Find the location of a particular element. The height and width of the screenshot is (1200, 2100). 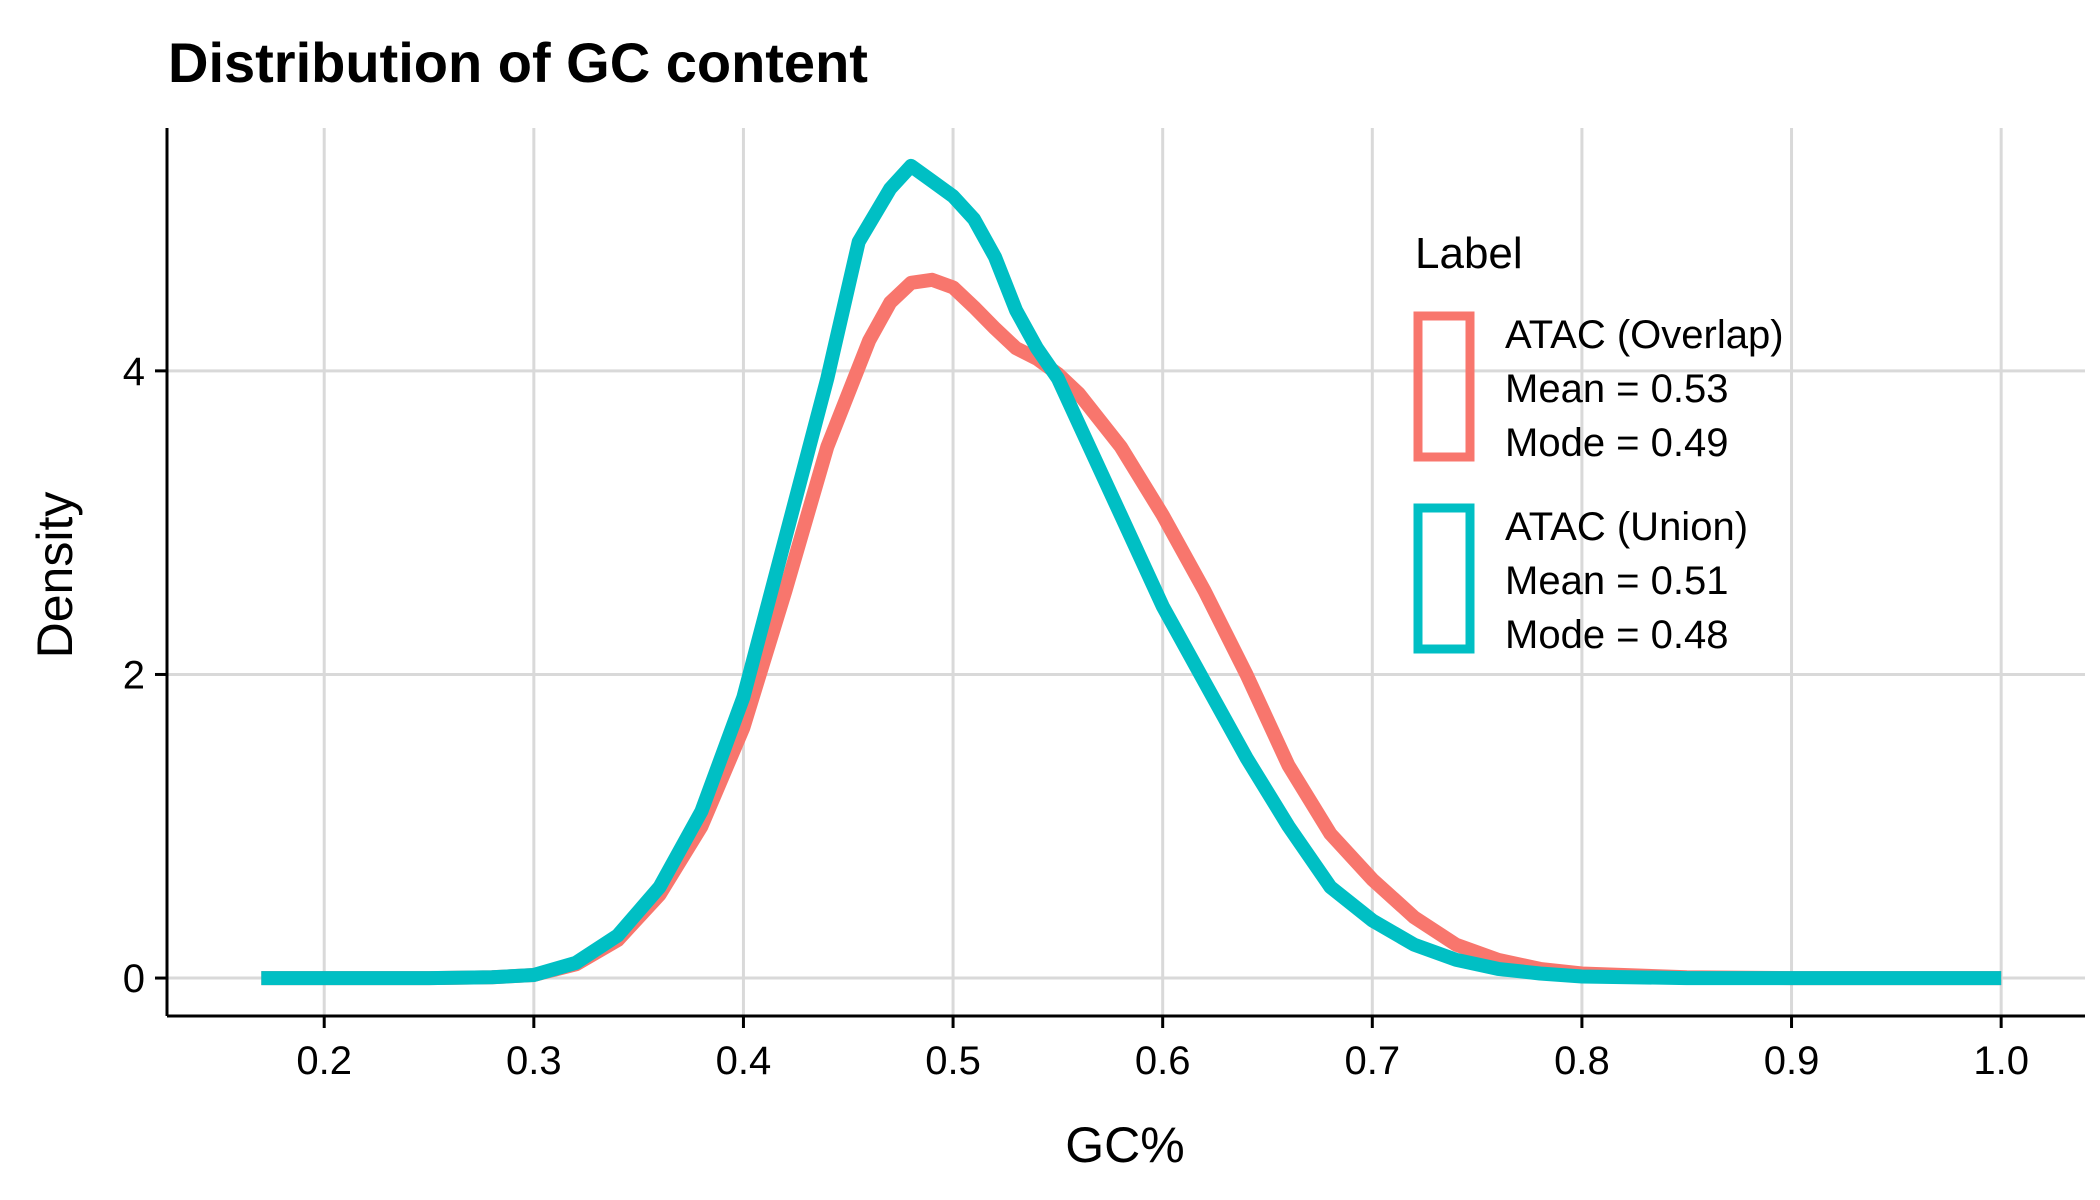

x-tick-label: 0.4 is located at coordinates (744, 1061).